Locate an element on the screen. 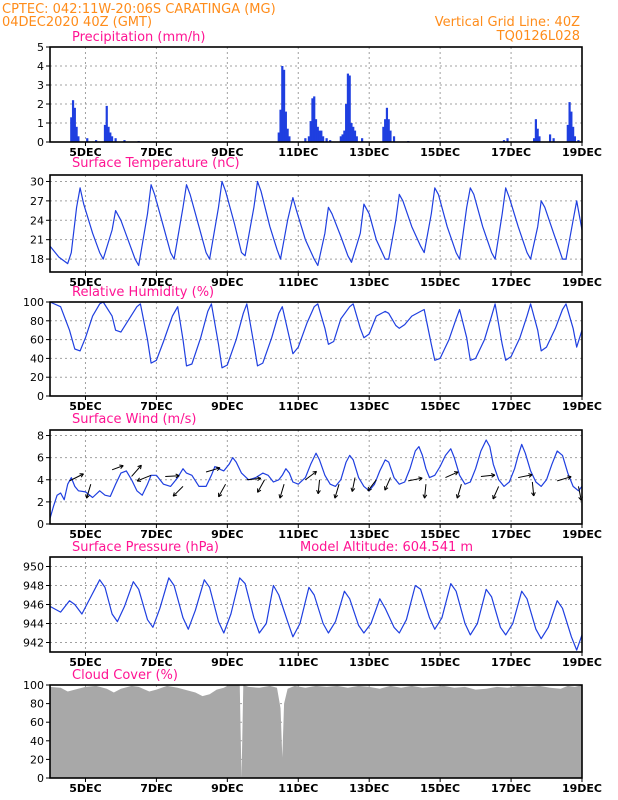 This screenshot has height=800, width=618. header-station: CPTEC: 042:11W-20:06S CARATINGA (MG) is located at coordinates (139, 9).